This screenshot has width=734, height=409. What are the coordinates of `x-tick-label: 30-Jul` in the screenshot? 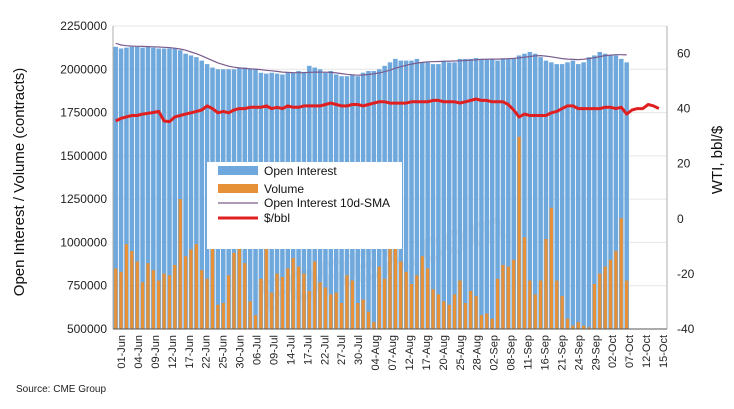 It's located at (359, 350).